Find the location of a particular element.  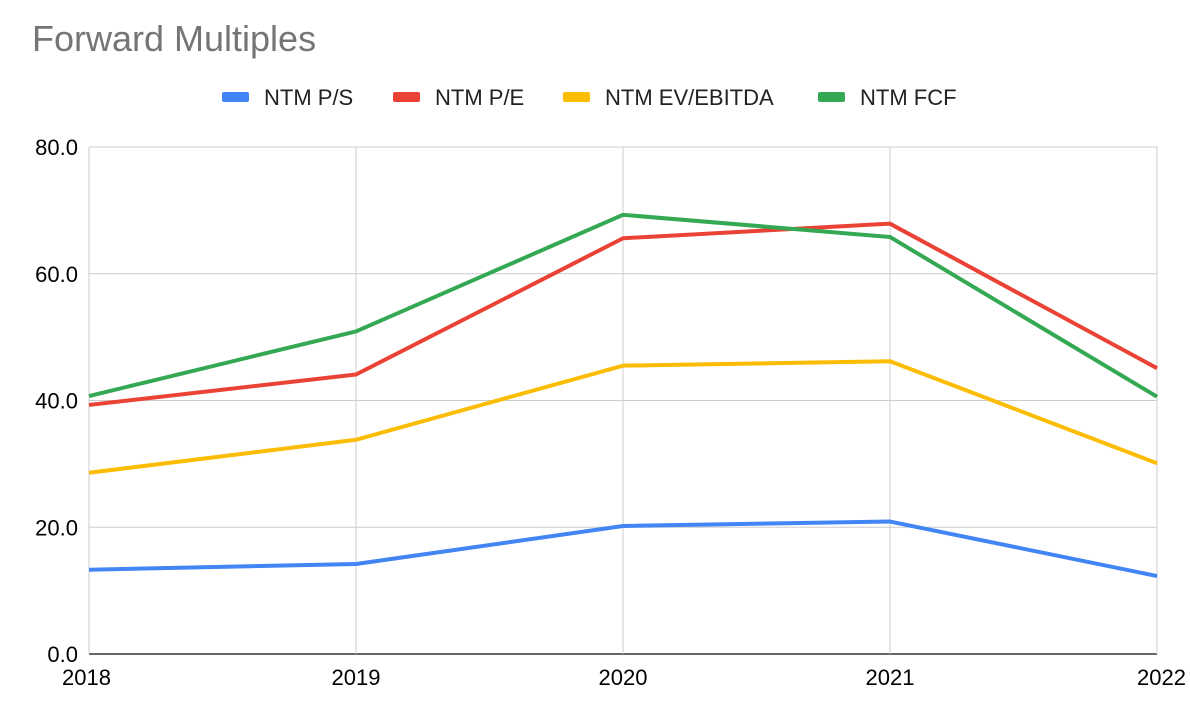

legend-label: NTM P/S is located at coordinates (308, 97).